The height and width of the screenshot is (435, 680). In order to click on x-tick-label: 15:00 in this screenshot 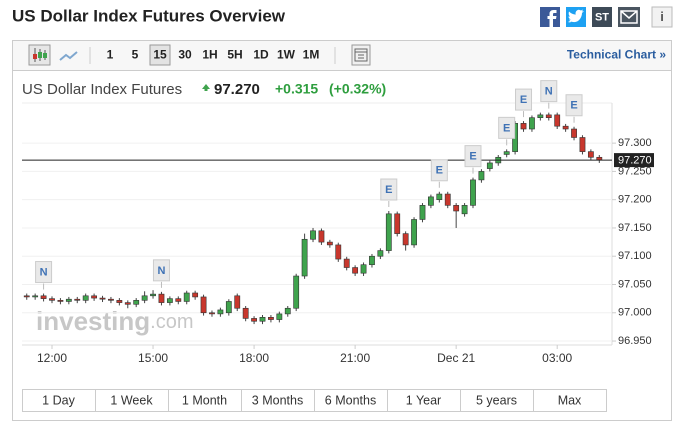, I will do `click(153, 358)`.